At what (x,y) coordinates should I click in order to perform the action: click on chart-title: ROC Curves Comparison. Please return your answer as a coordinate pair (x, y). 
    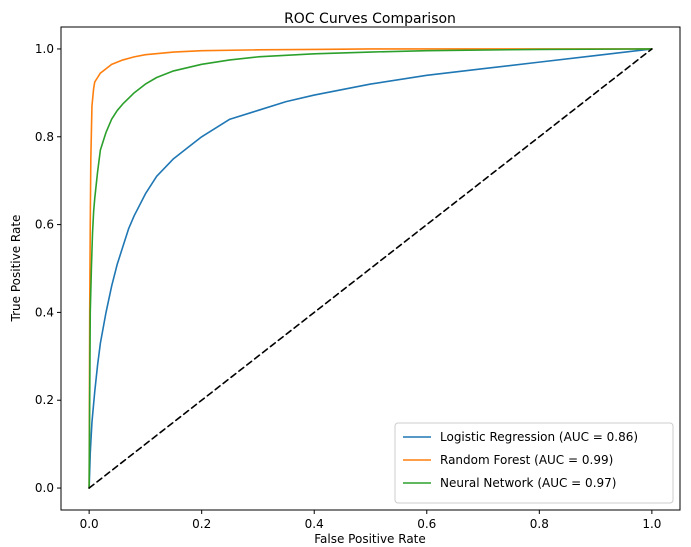
    Looking at the image, I should click on (370, 19).